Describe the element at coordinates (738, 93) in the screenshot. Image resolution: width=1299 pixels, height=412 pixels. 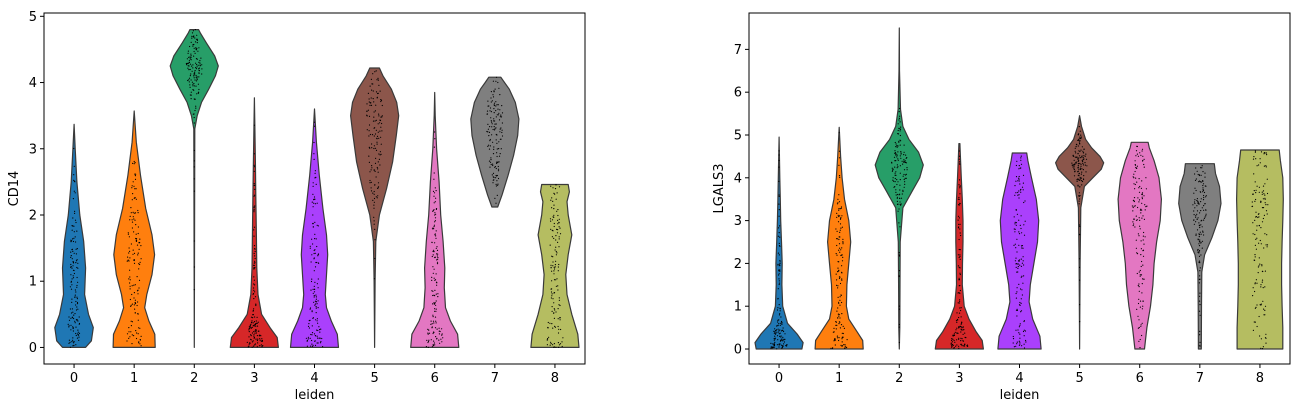
I see `y-tick-label: 6` at that location.